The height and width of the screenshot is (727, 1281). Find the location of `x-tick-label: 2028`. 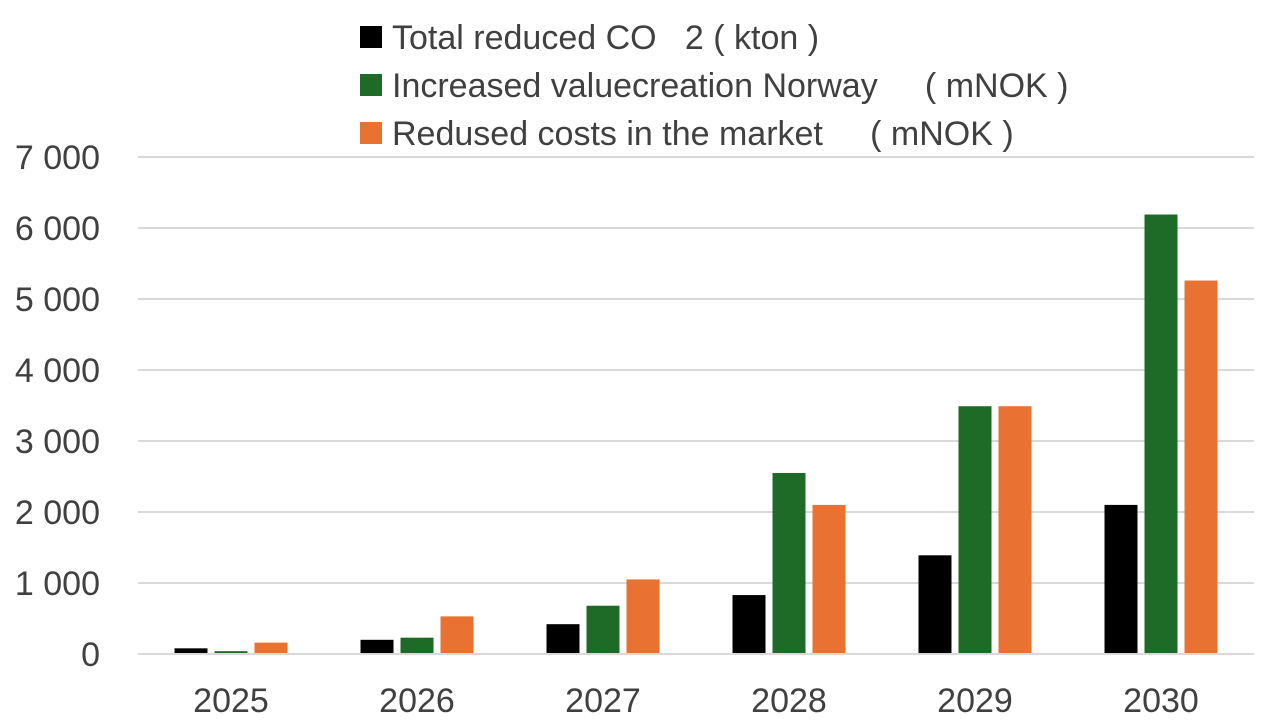

x-tick-label: 2028 is located at coordinates (789, 701).